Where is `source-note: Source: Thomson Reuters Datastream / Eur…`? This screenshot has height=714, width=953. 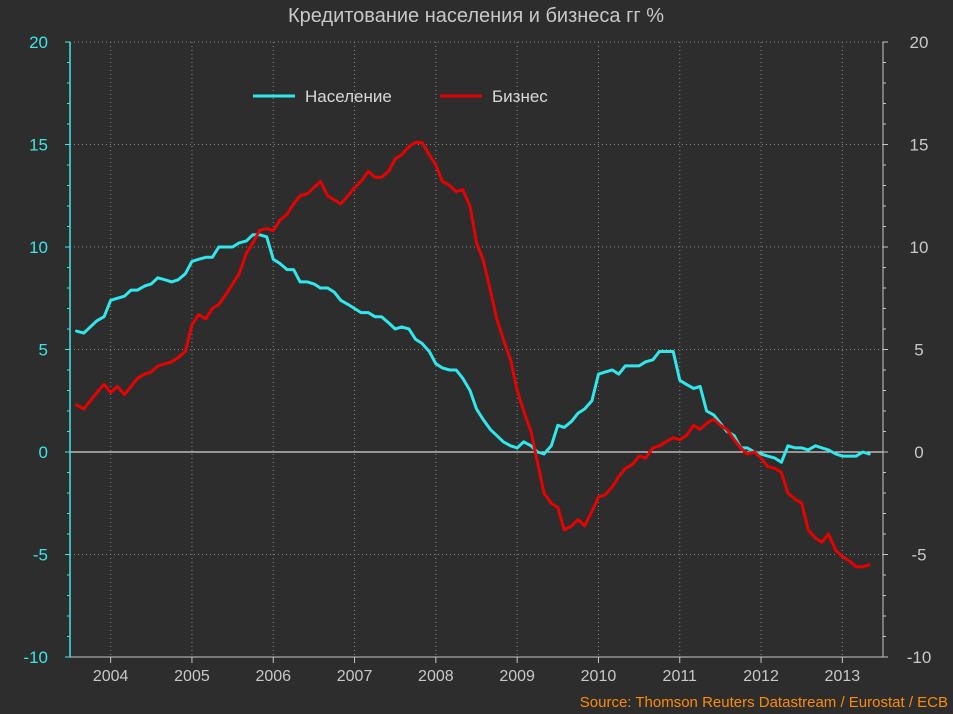
source-note: Source: Thomson Reuters Datastream / Eur… is located at coordinates (764, 702).